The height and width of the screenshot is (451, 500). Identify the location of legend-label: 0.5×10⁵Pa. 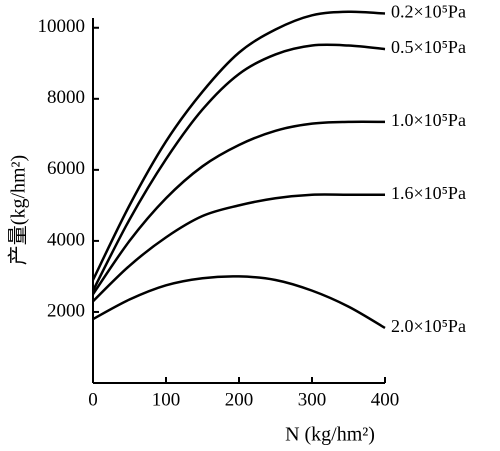
(428, 47).